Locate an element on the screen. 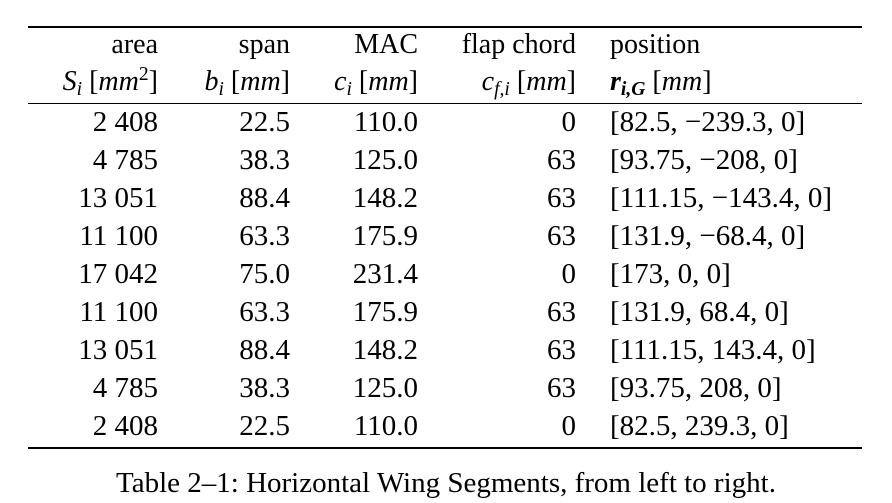 Image resolution: width=892 pixels, height=503 pixels. header-area: area is located at coordinates (134, 44).